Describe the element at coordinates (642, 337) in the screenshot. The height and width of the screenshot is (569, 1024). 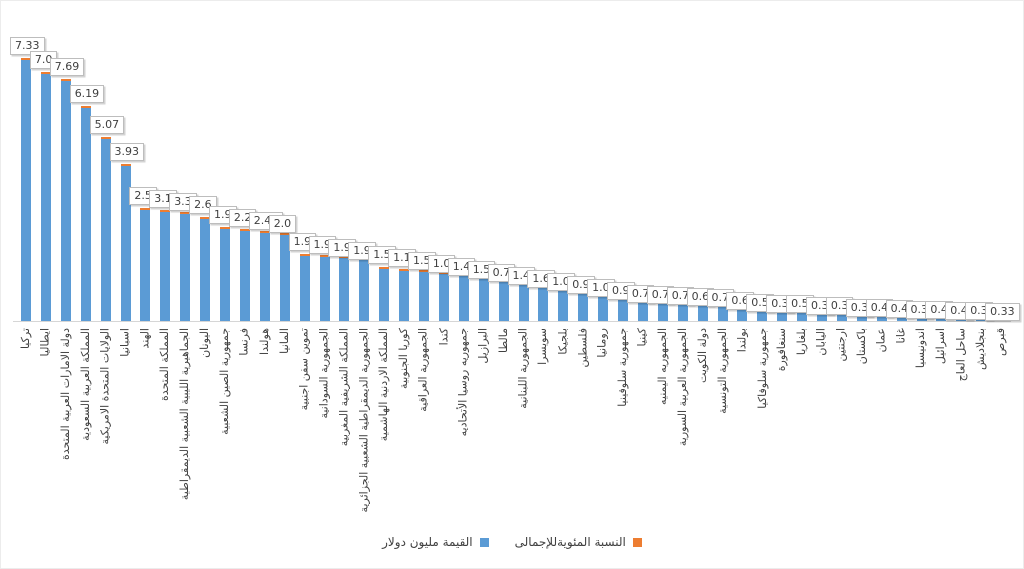
I see `x-category-label-text: كينيا` at that location.